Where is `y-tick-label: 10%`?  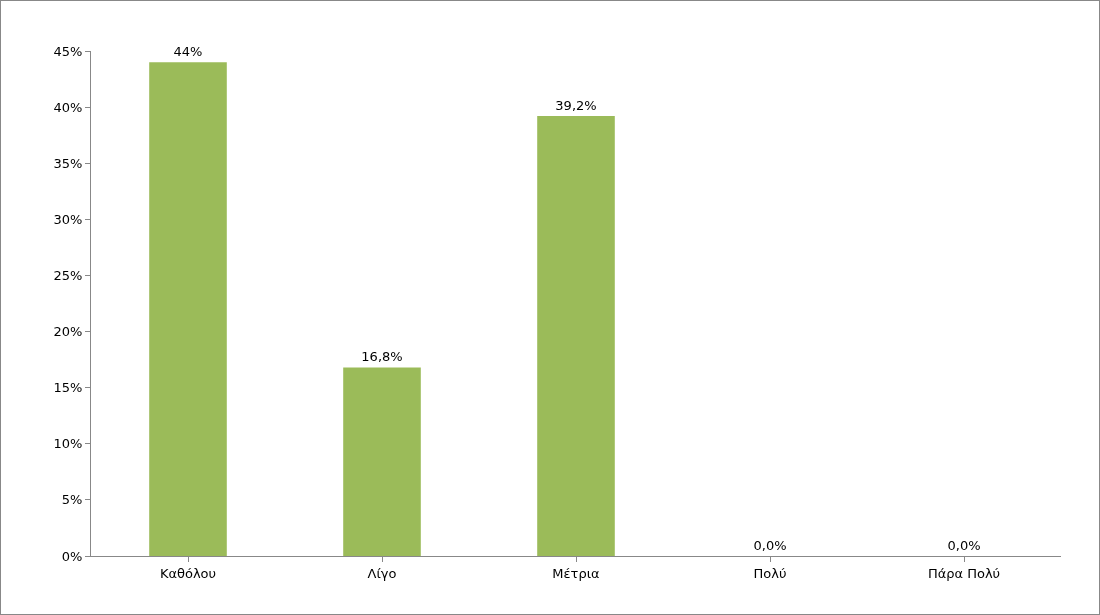
y-tick-label: 10% is located at coordinates (68, 444).